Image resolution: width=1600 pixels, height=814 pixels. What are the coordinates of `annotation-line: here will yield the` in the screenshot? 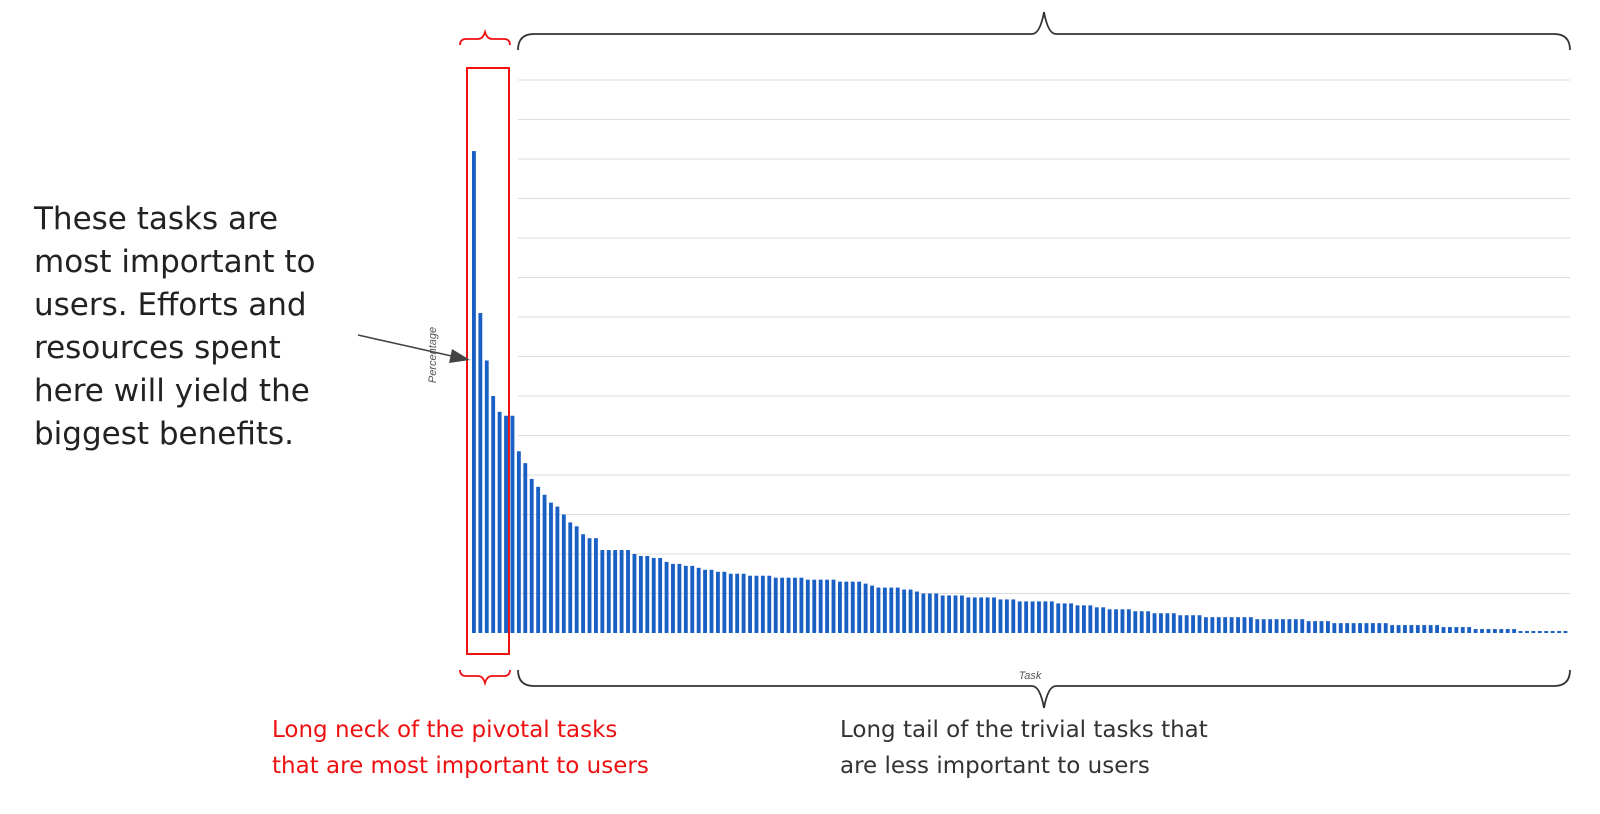 It's located at (172, 391).